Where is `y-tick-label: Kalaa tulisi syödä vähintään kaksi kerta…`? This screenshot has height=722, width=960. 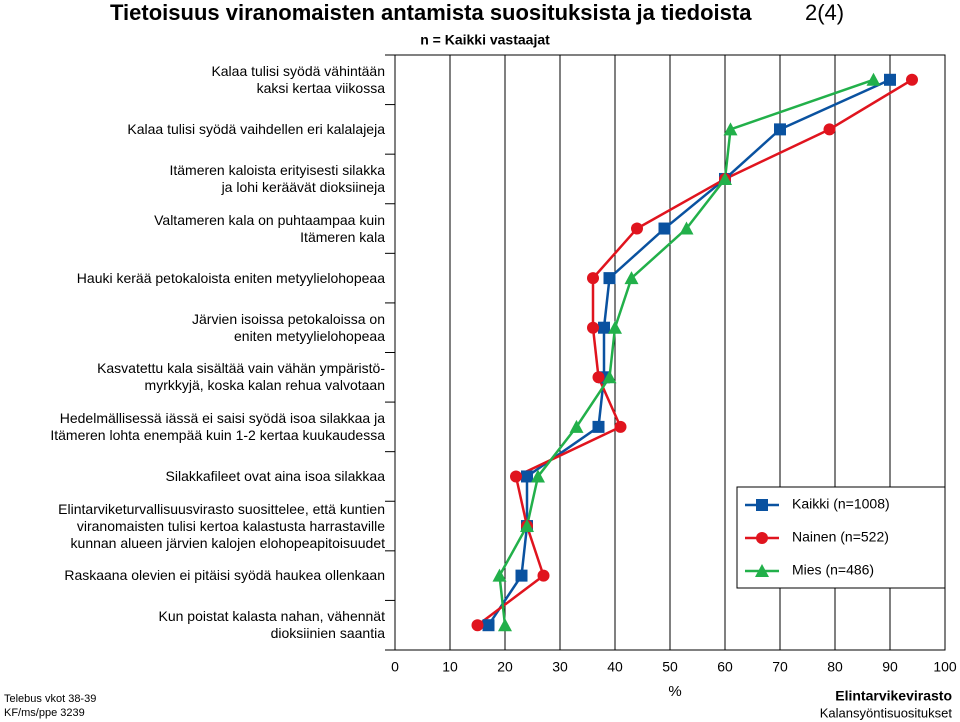 y-tick-label: Kalaa tulisi syödä vähintään kaksi kerta… is located at coordinates (298, 79).